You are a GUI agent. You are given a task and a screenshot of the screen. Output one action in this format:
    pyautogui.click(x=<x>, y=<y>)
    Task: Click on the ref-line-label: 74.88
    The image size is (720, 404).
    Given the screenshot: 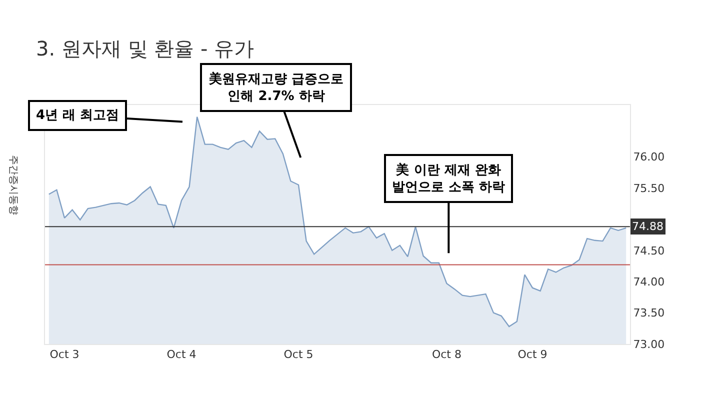 What is the action you would take?
    pyautogui.click(x=648, y=226)
    